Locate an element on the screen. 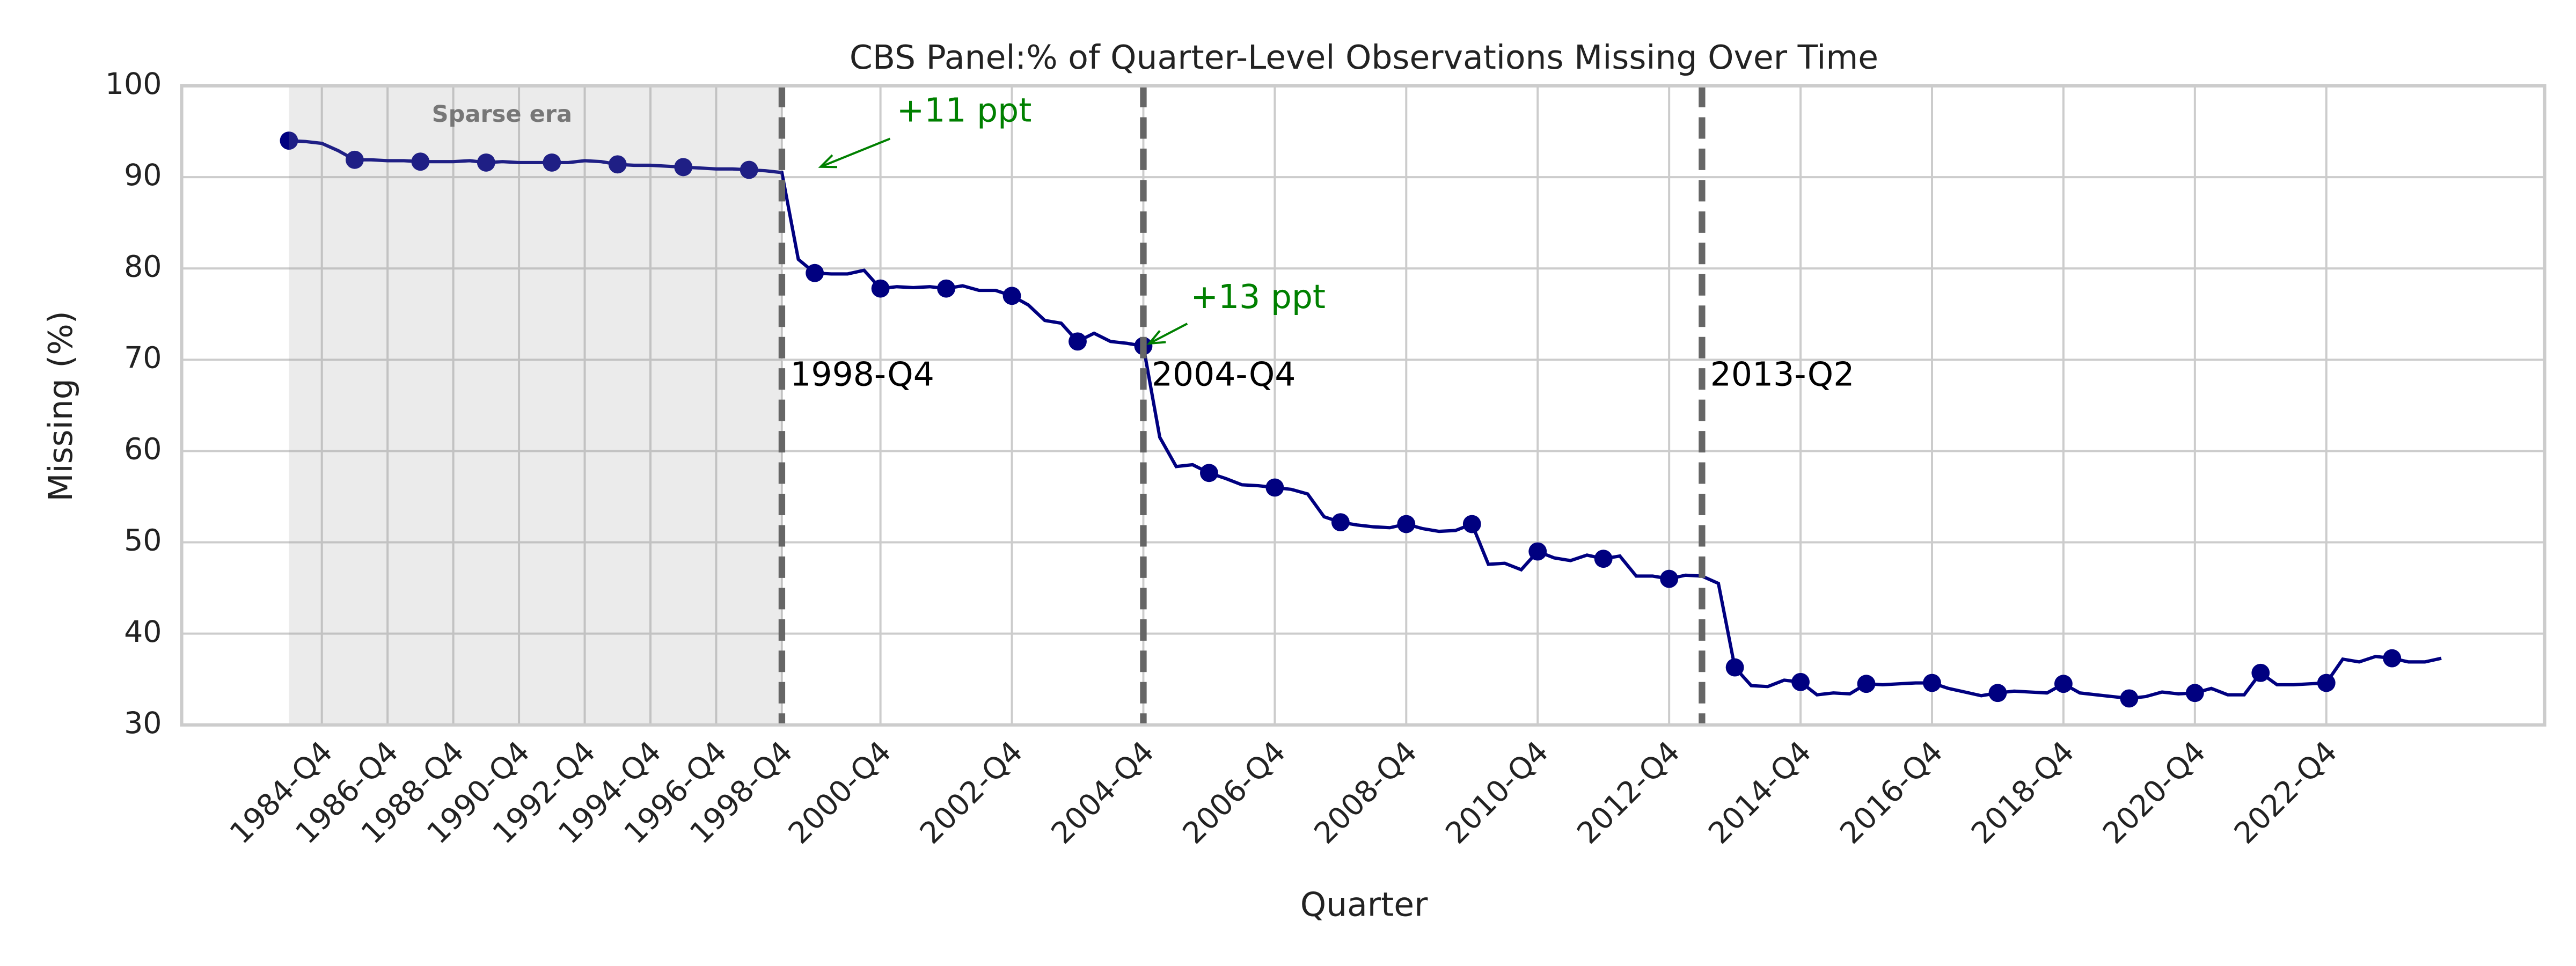  x-axis-label: Quarter is located at coordinates (1364, 904).